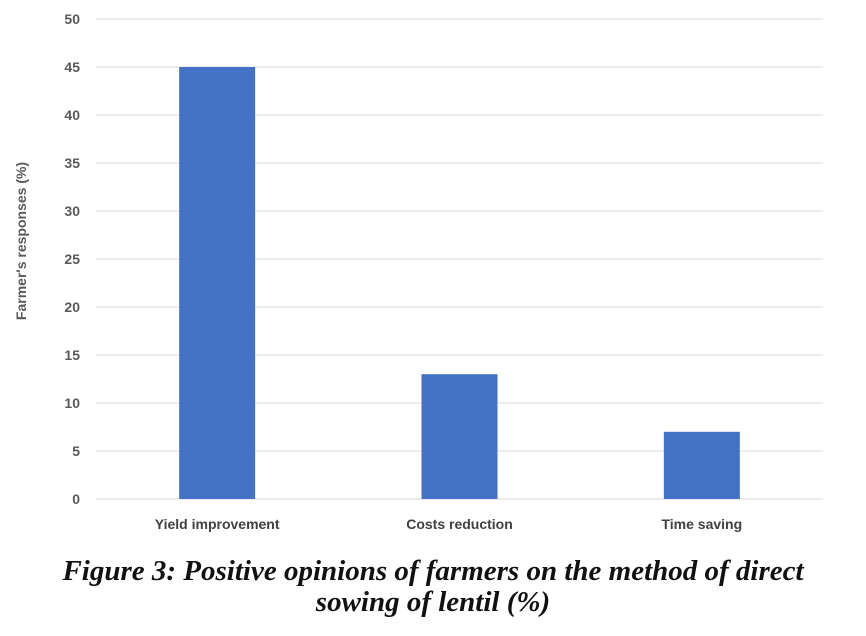 The image size is (866, 636). What do you see at coordinates (72, 403) in the screenshot?
I see `y-tick-label: 10` at bounding box center [72, 403].